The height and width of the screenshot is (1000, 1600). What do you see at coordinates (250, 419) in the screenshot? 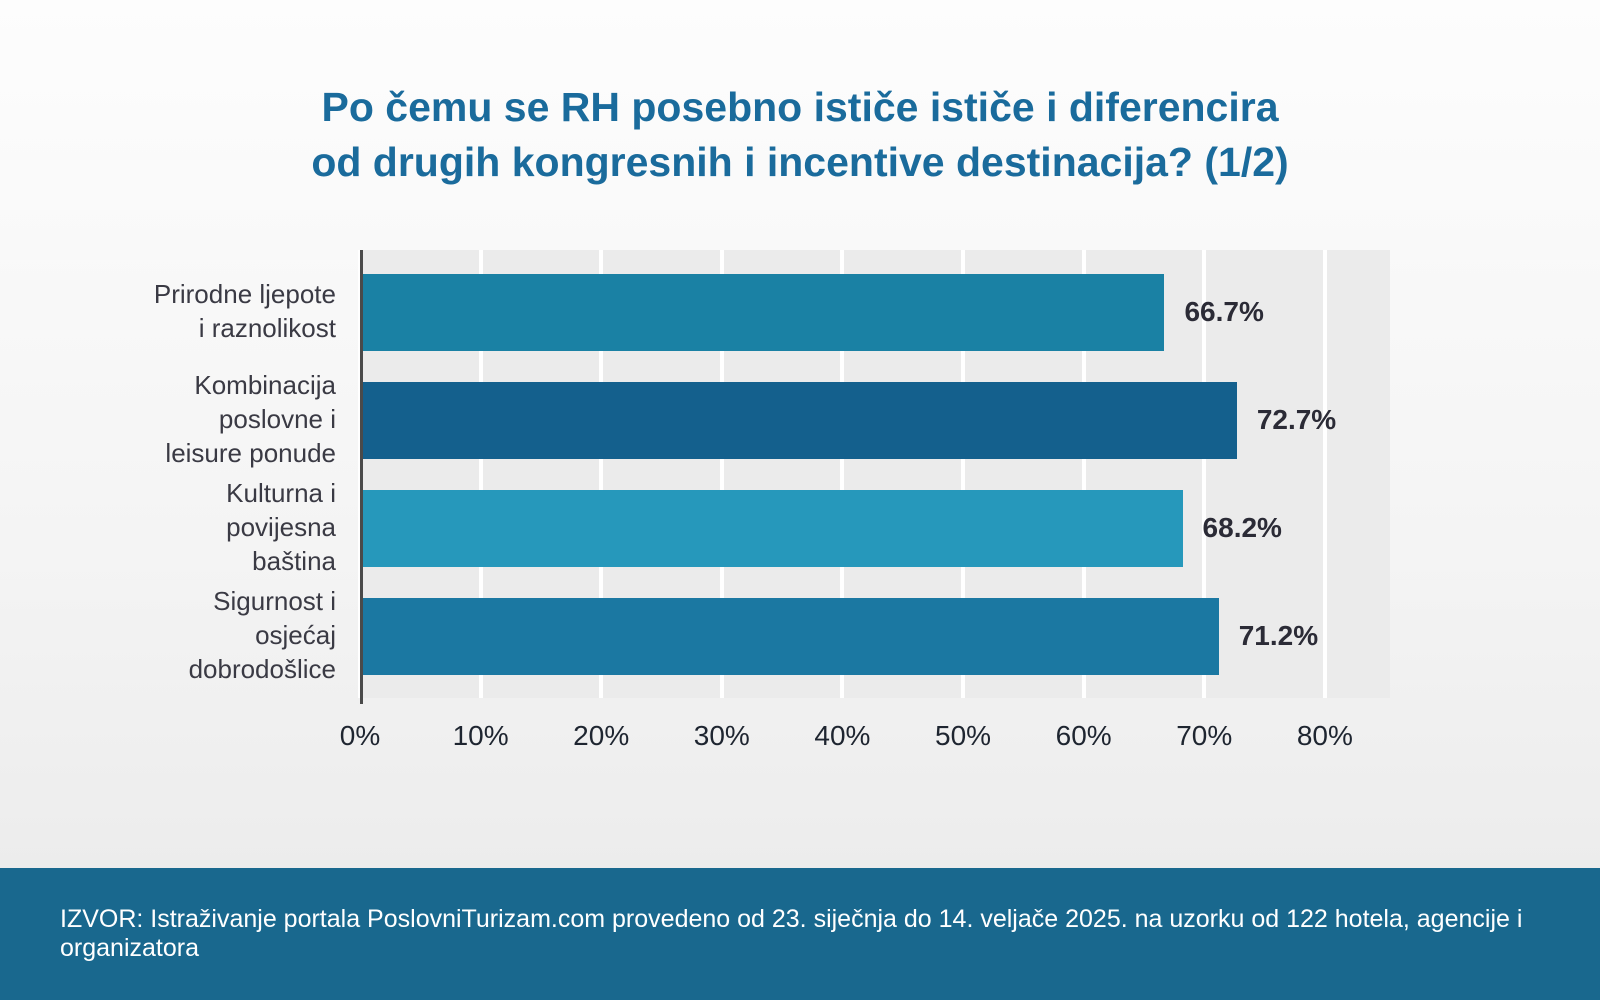
I see `category-label: Kombinacija poslovne i leisure ponude` at bounding box center [250, 419].